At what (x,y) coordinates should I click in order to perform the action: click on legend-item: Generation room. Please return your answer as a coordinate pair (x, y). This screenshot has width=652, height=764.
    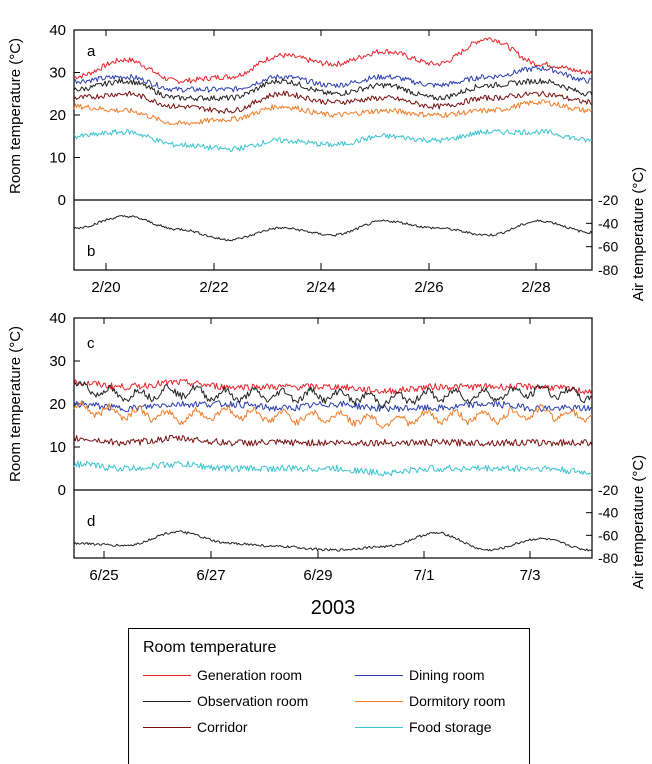
    Looking at the image, I should click on (222, 675).